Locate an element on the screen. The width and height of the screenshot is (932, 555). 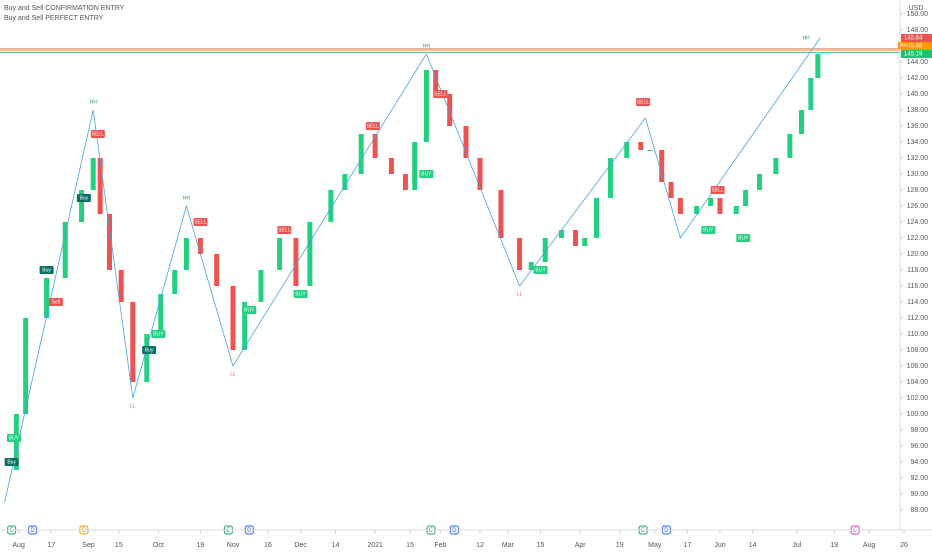
y-tick-label: 96.00 is located at coordinates (919, 446).